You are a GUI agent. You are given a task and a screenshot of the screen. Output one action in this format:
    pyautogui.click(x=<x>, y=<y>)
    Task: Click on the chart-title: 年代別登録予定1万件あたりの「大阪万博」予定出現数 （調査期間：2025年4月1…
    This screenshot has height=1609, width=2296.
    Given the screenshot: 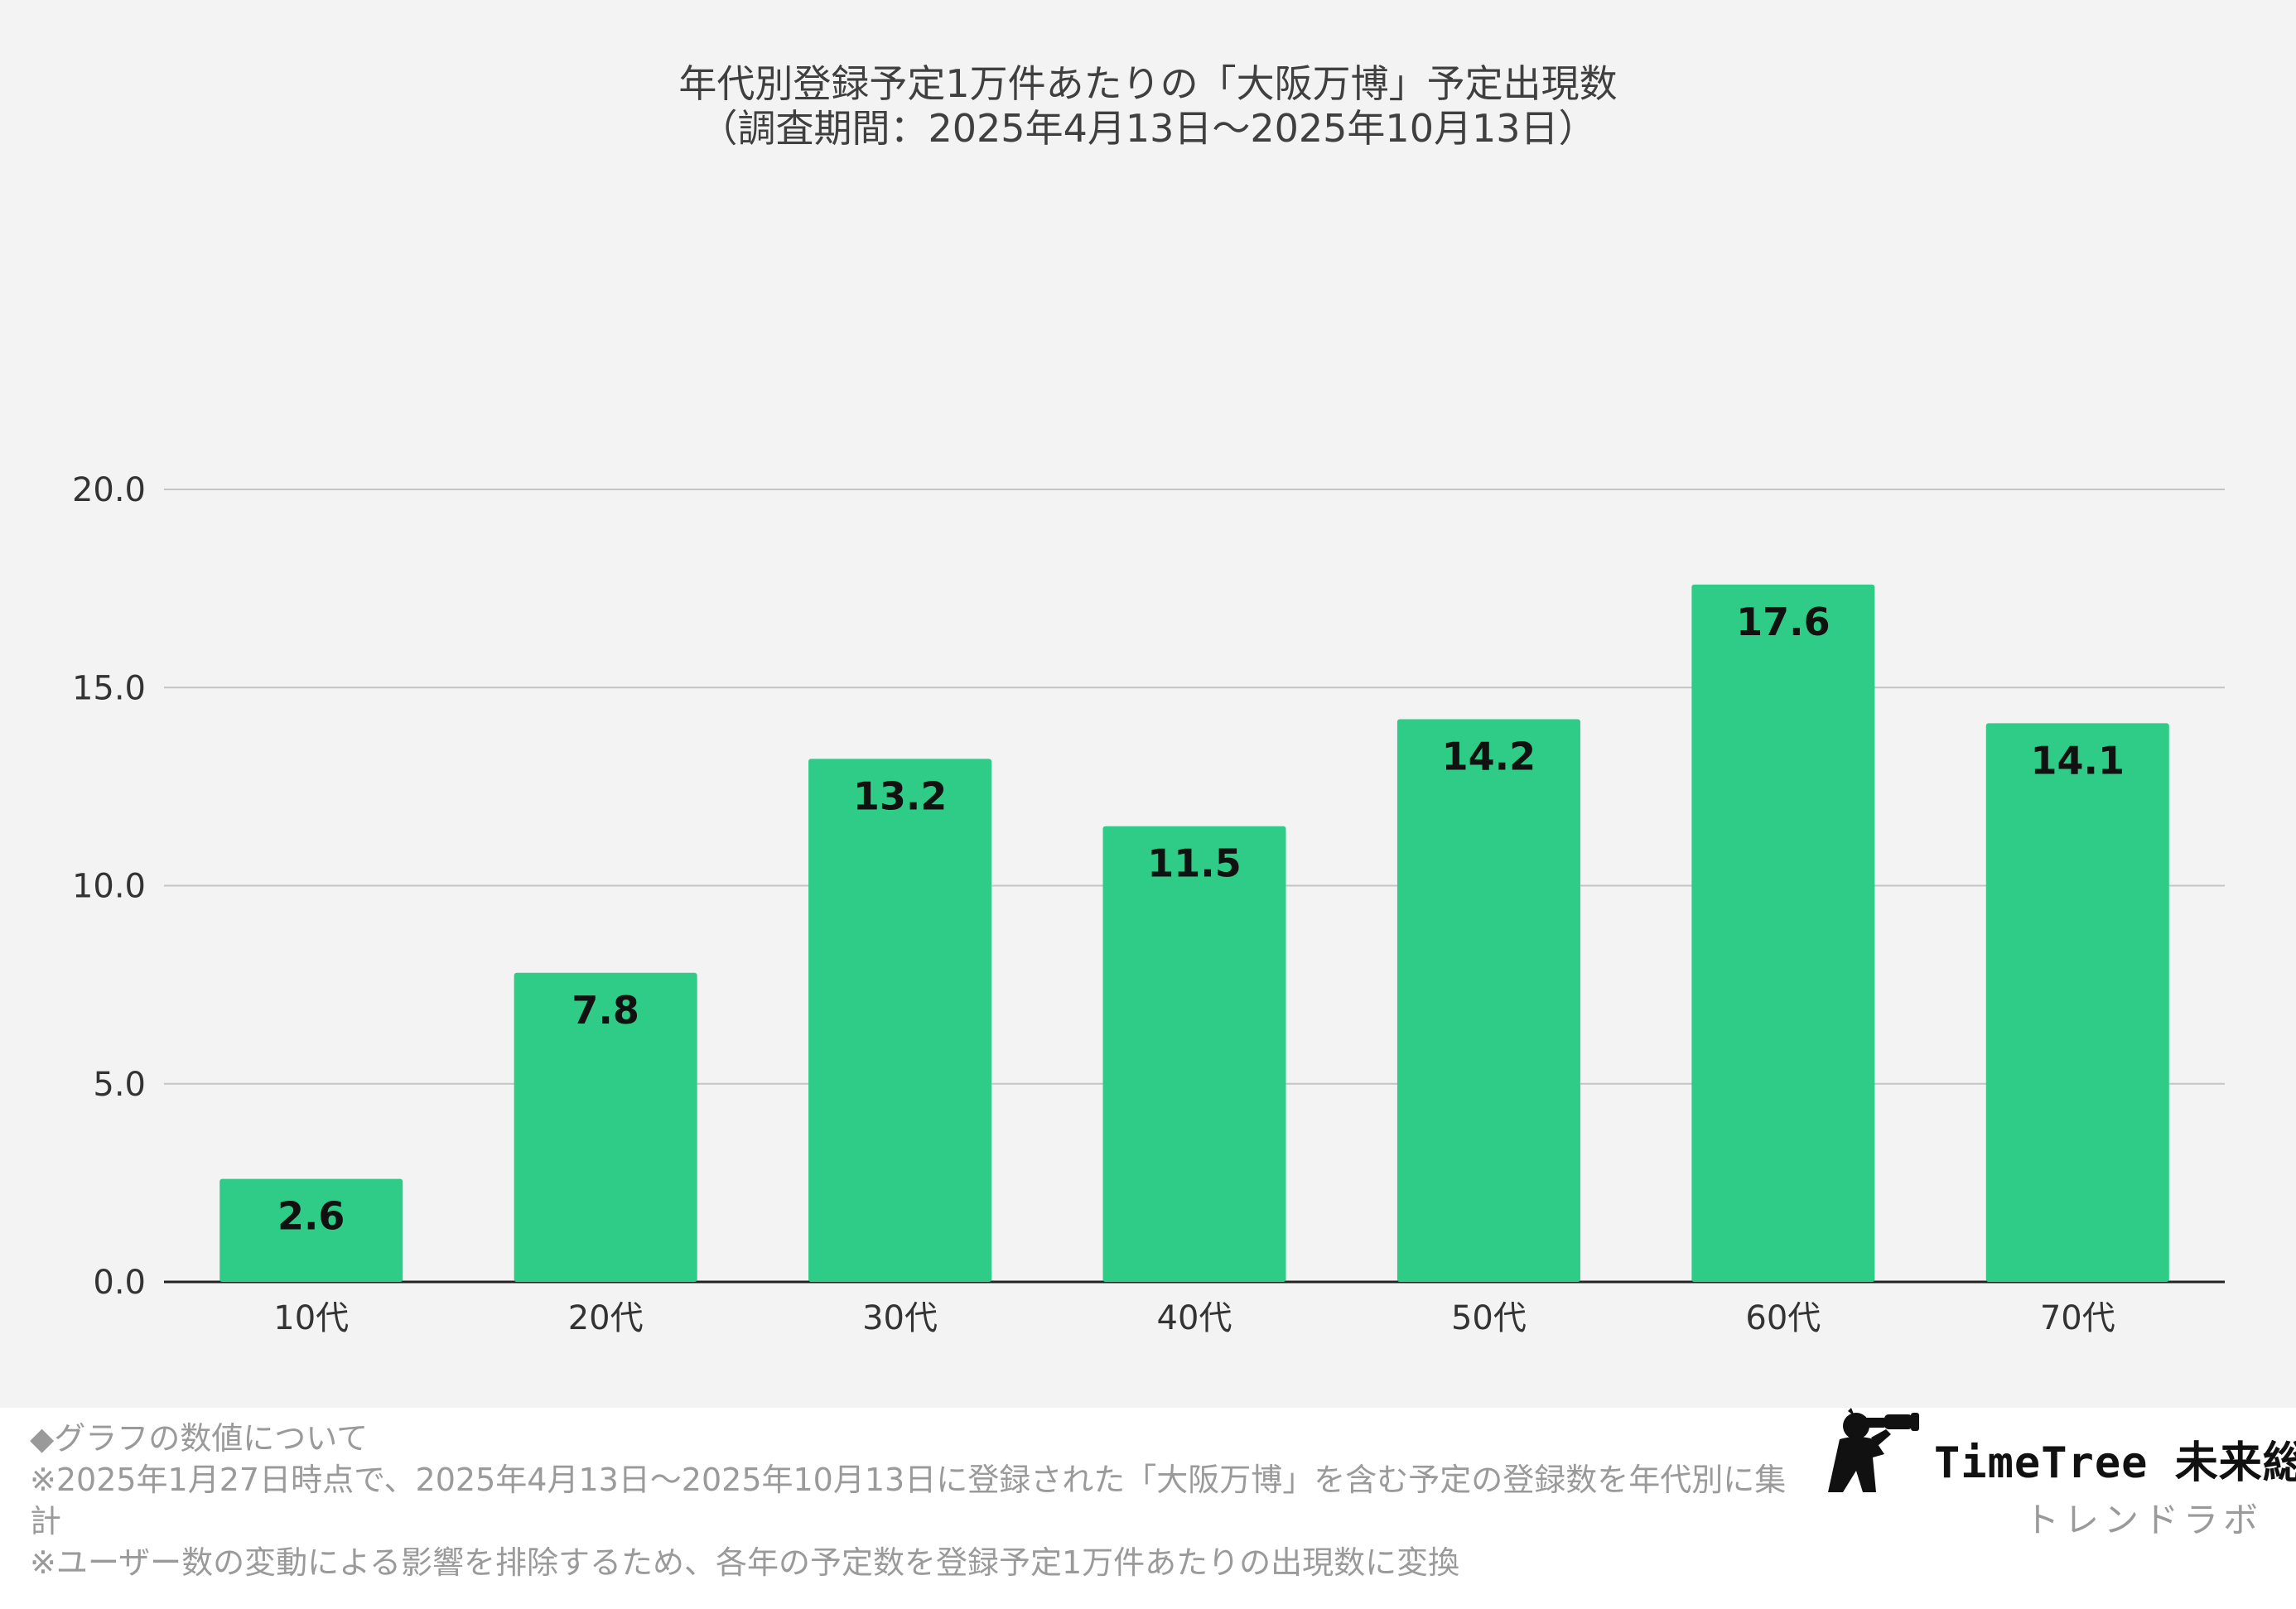 What is the action you would take?
    pyautogui.click(x=1148, y=106)
    